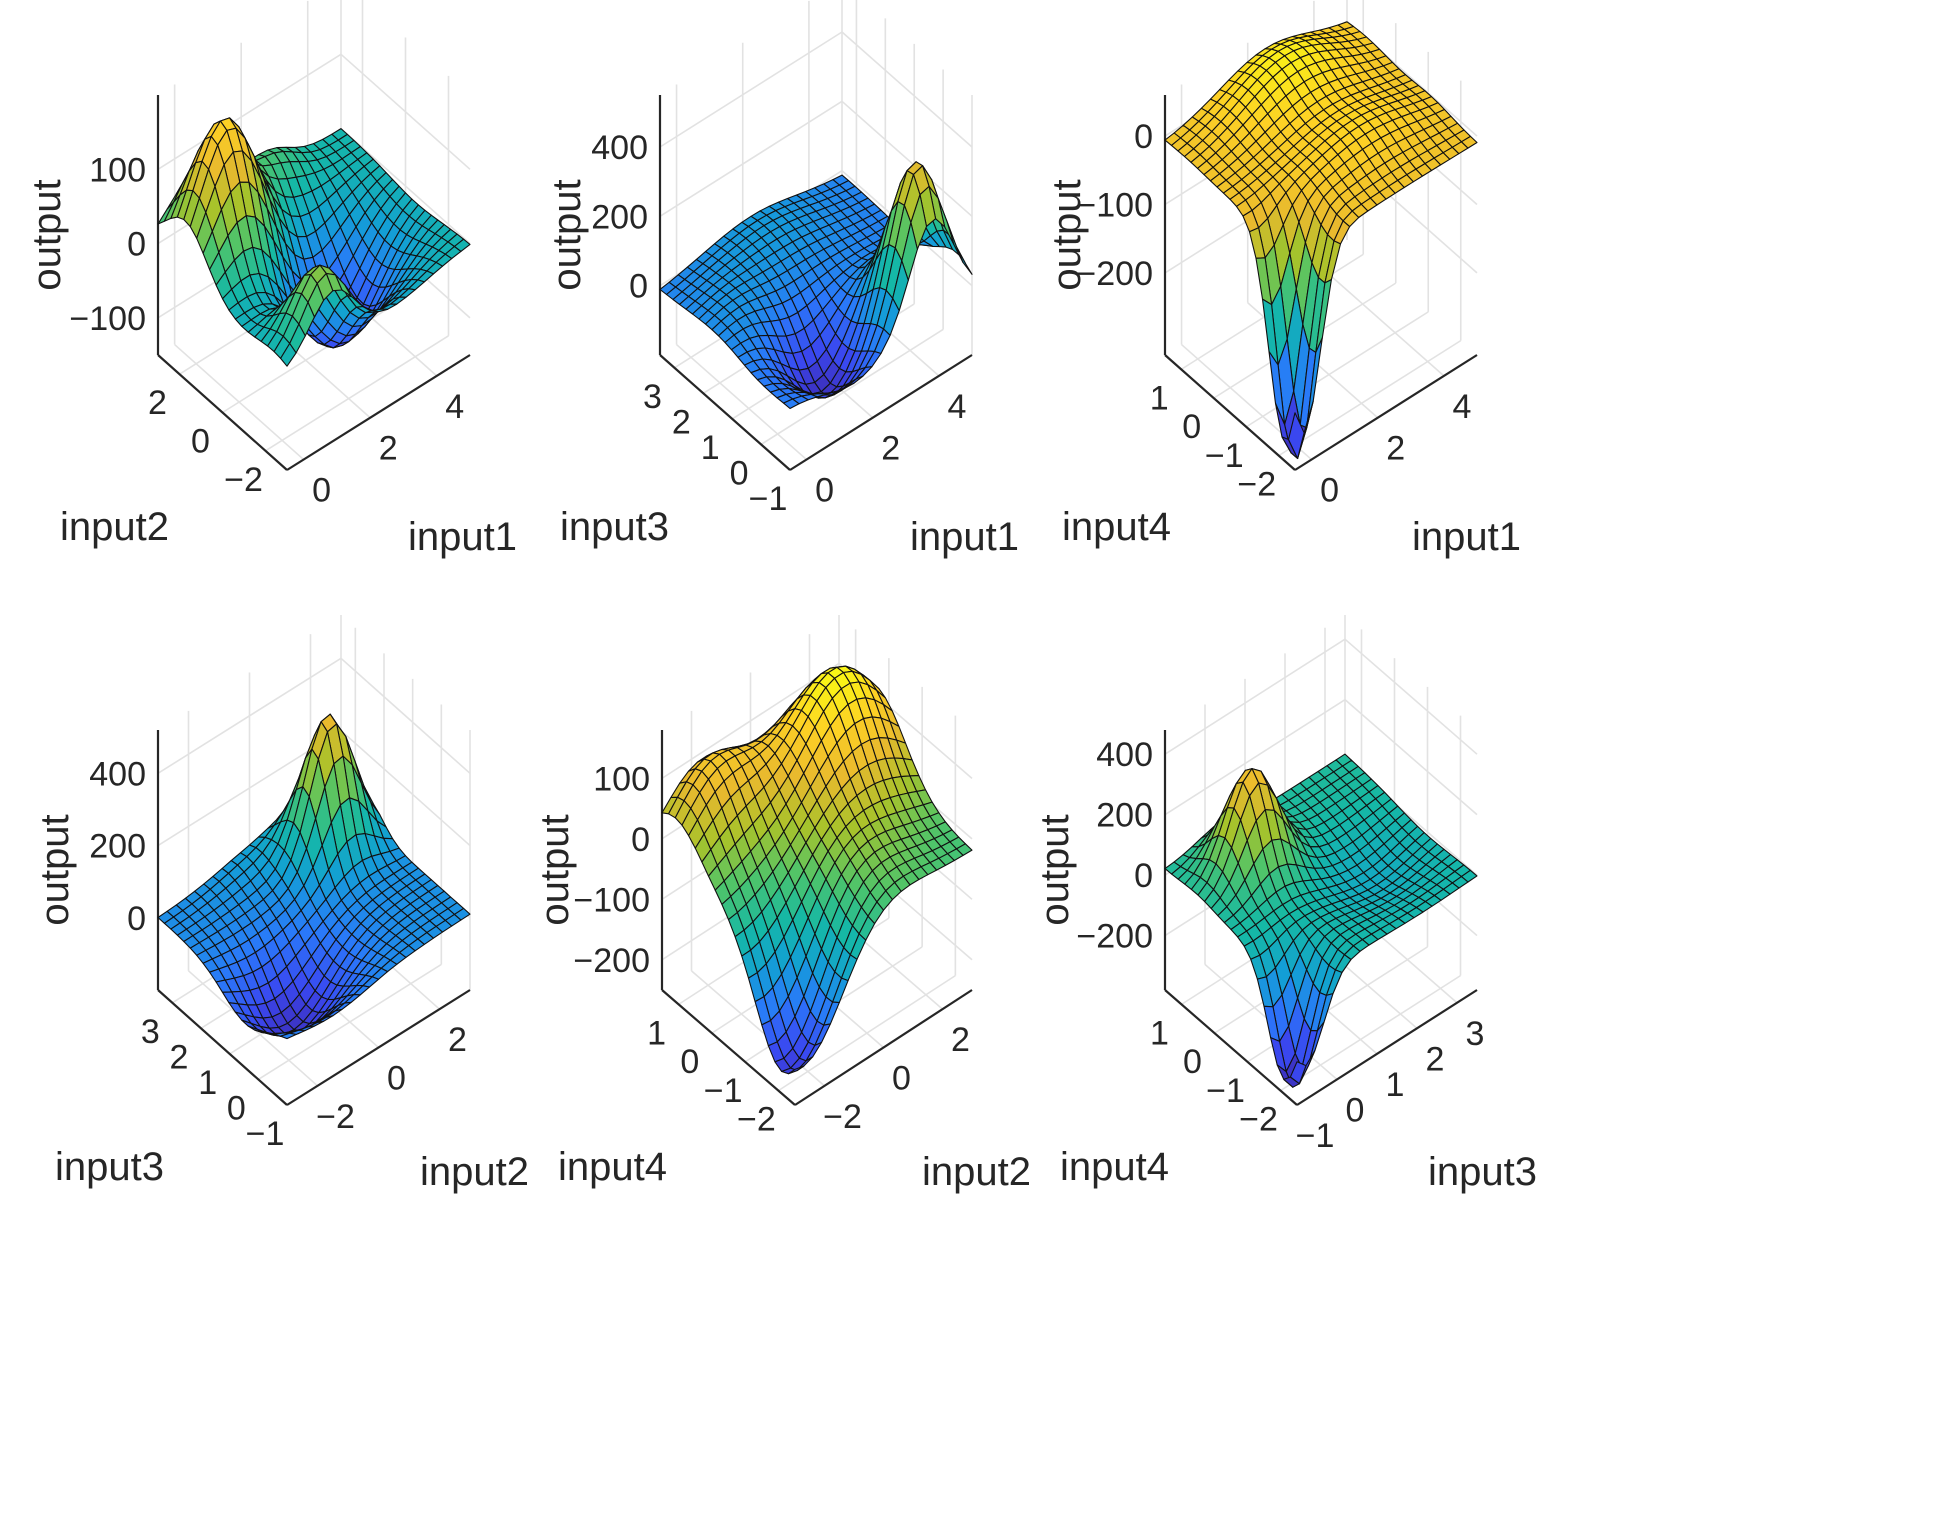  I want to click on x-tick-label: 1, so click(1395, 1085).